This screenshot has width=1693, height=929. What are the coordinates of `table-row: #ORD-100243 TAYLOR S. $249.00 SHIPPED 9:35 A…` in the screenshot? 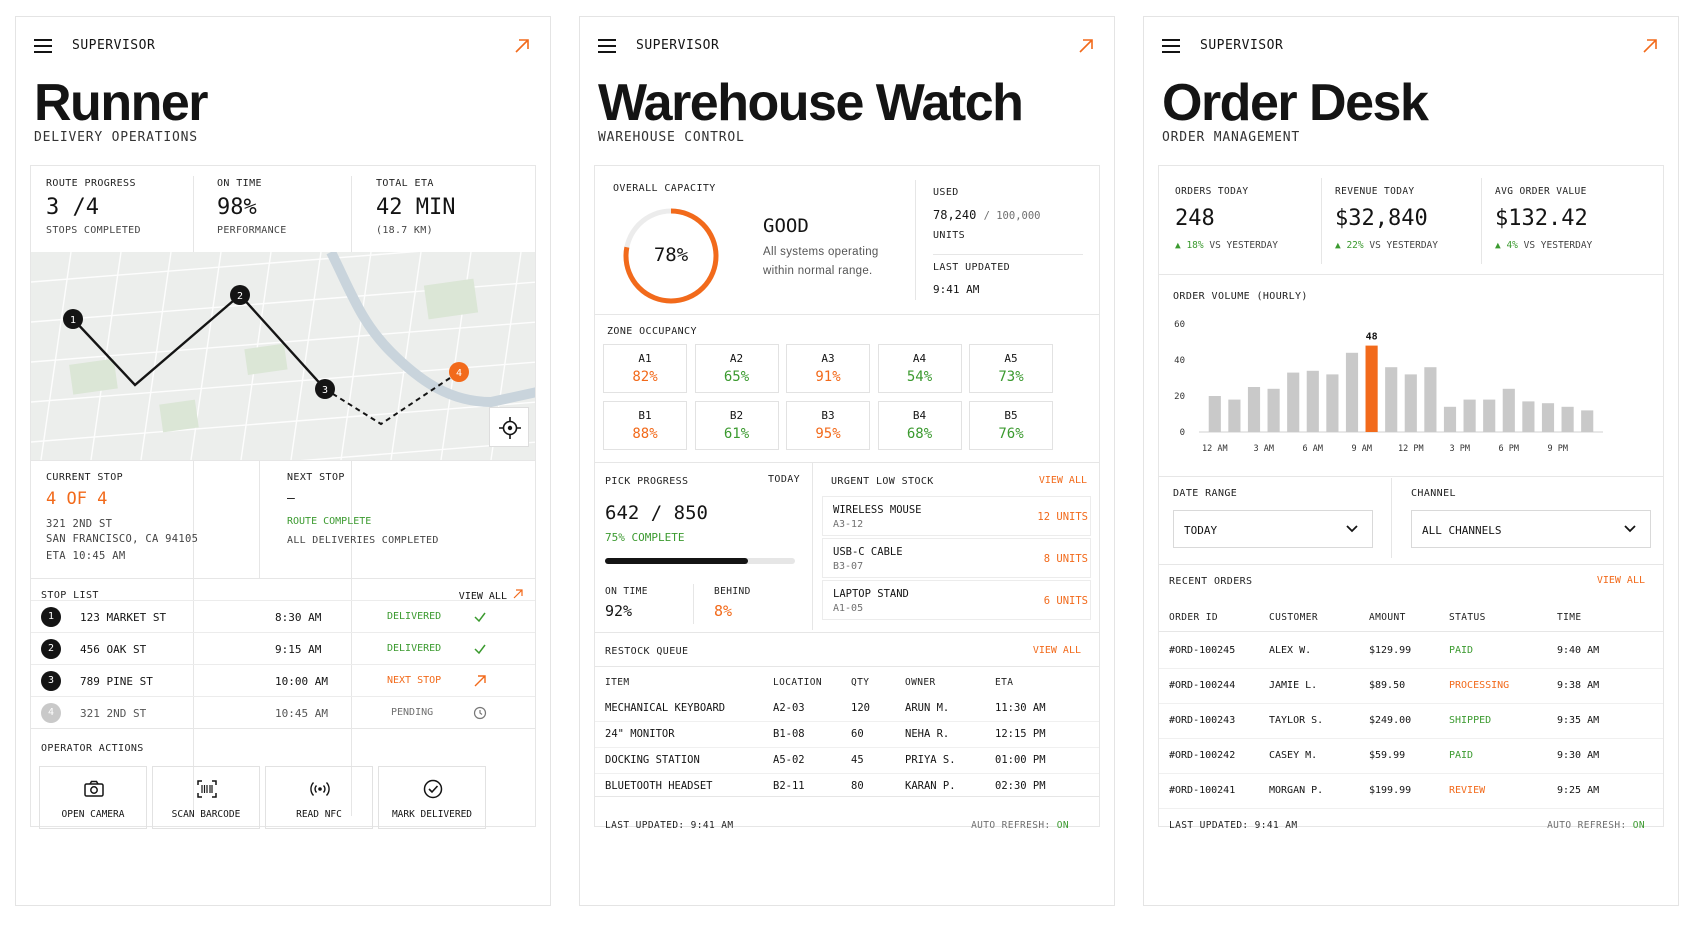 It's located at (1411, 721).